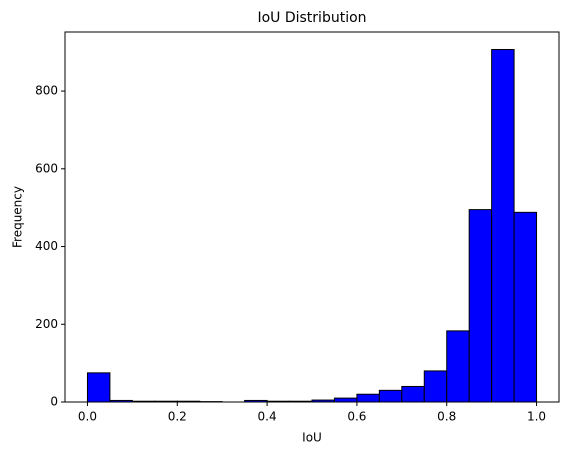 This screenshot has height=455, width=571. I want to click on x-tick-label: 0.8, so click(446, 417).